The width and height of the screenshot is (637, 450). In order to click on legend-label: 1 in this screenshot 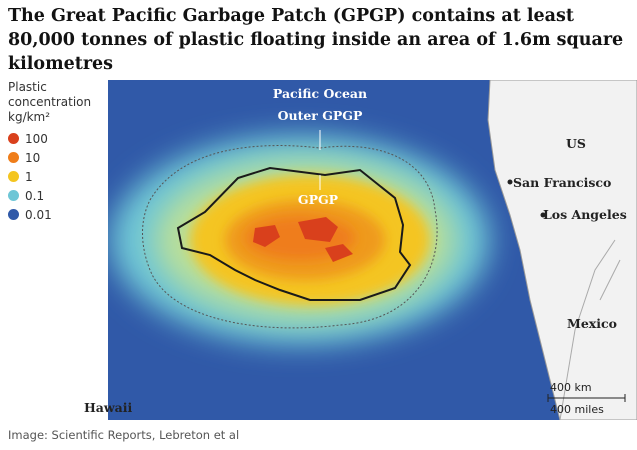, I will do `click(29, 176)`.